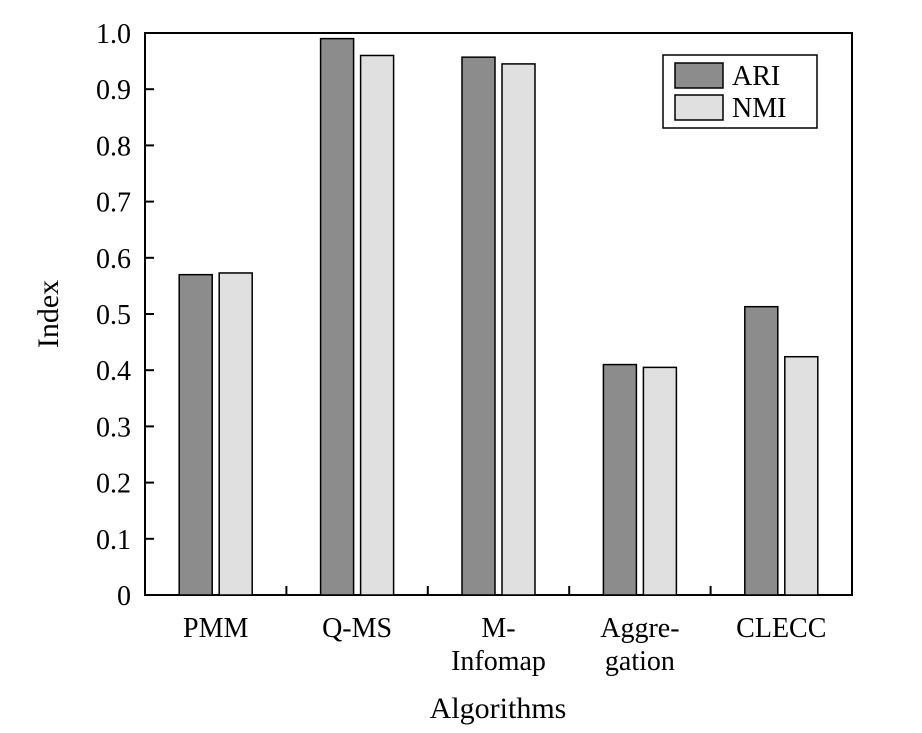 The image size is (922, 733). What do you see at coordinates (498, 590) in the screenshot?
I see `x-axis` at bounding box center [498, 590].